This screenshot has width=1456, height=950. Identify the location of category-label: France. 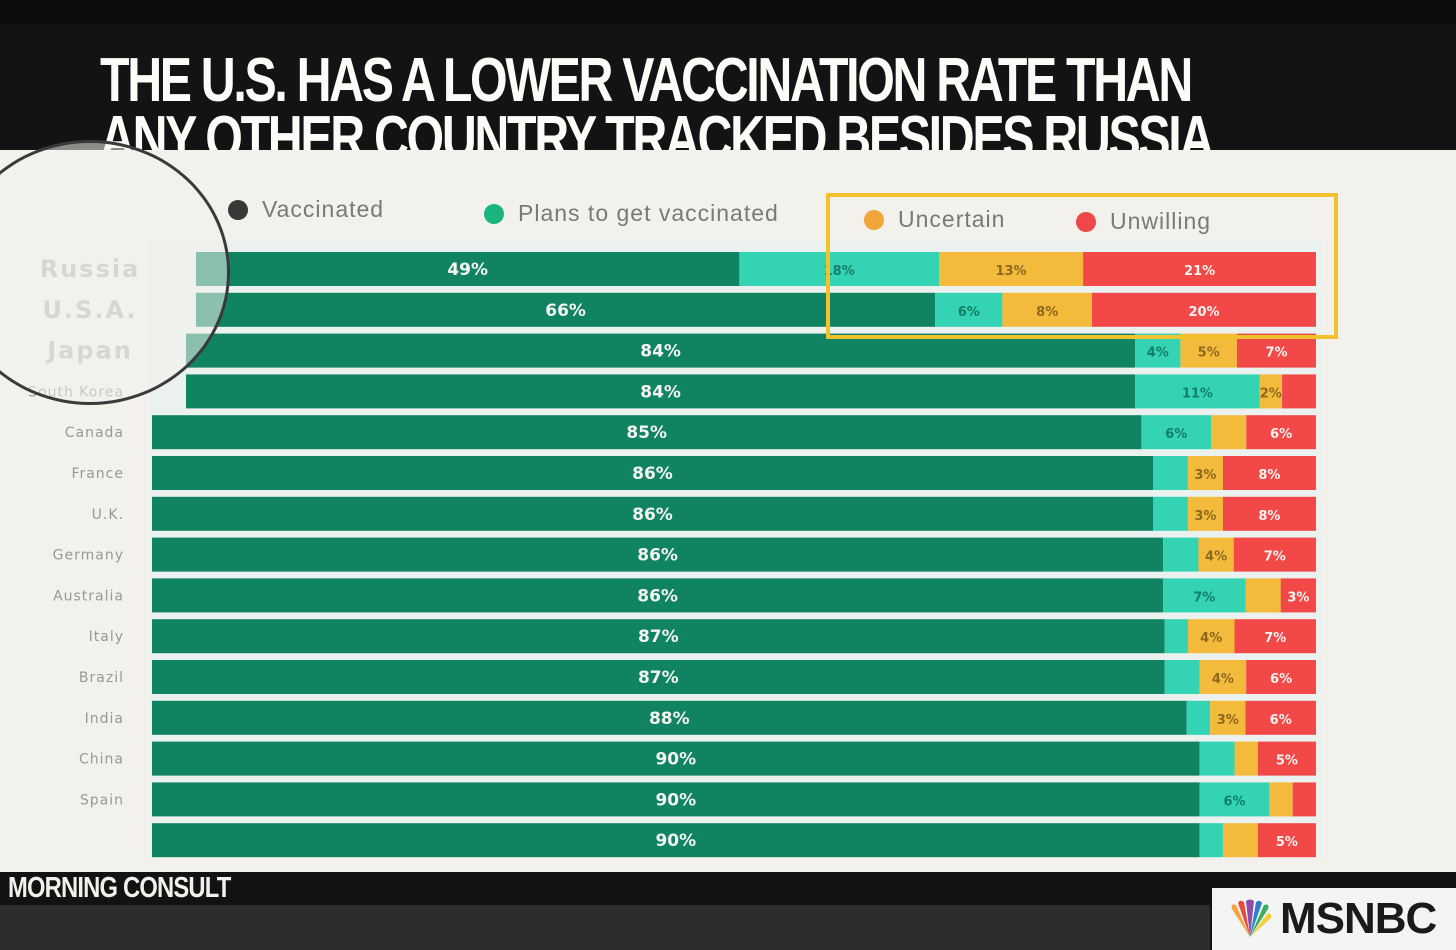
(97, 474).